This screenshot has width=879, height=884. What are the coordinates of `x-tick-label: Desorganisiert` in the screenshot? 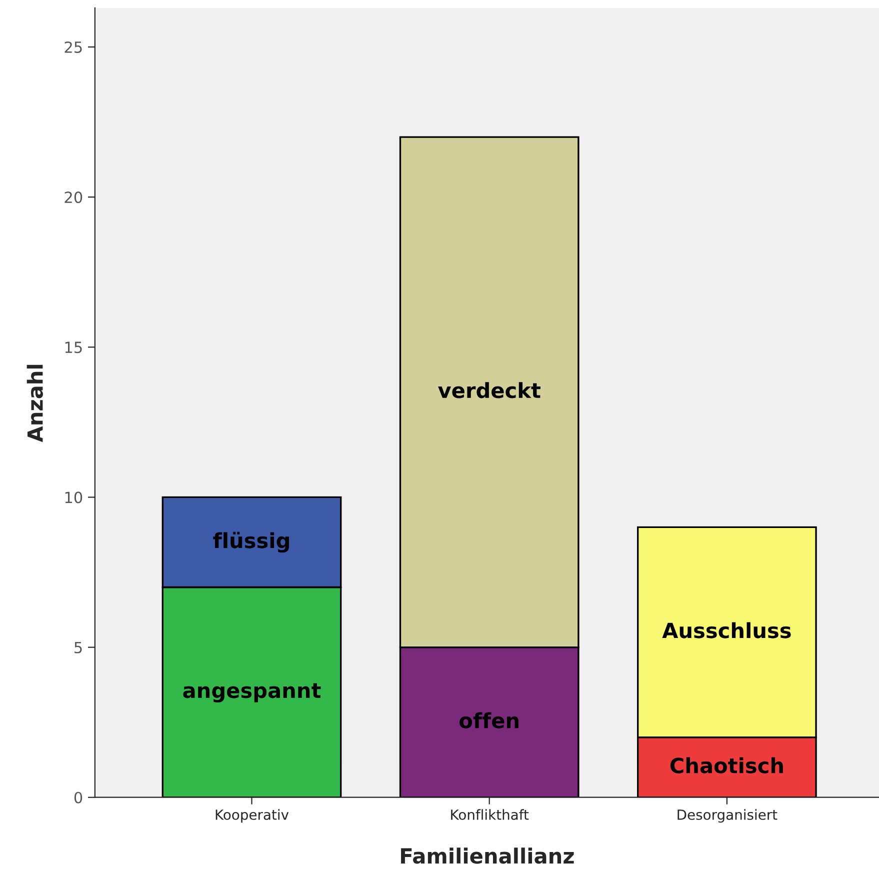 It's located at (728, 816).